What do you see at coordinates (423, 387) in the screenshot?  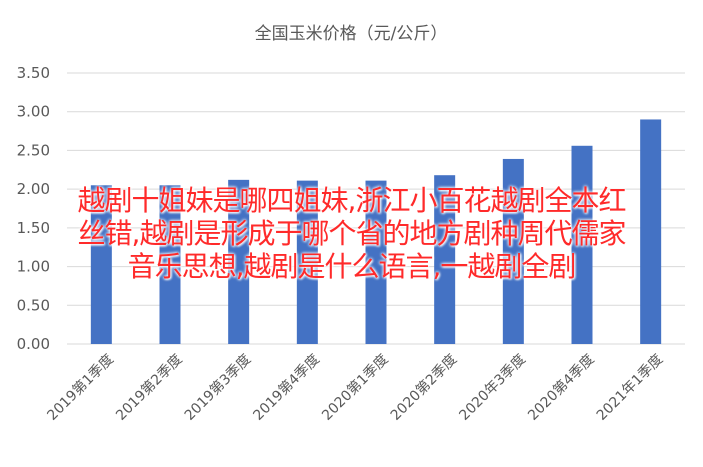 I see `x-category-label: 2020第2季度` at bounding box center [423, 387].